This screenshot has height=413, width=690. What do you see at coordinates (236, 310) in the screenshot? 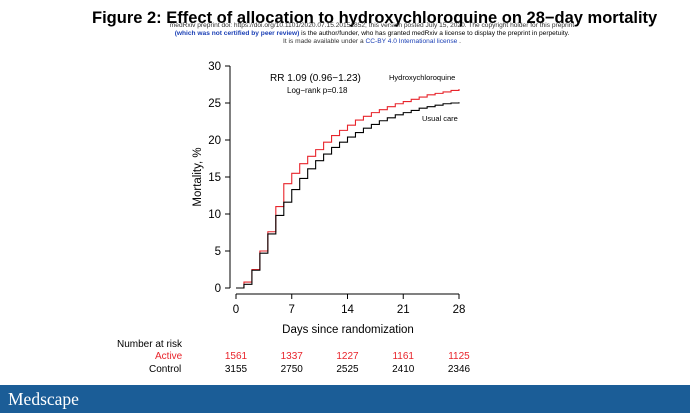
I see `x-tick-label: 0` at bounding box center [236, 310].